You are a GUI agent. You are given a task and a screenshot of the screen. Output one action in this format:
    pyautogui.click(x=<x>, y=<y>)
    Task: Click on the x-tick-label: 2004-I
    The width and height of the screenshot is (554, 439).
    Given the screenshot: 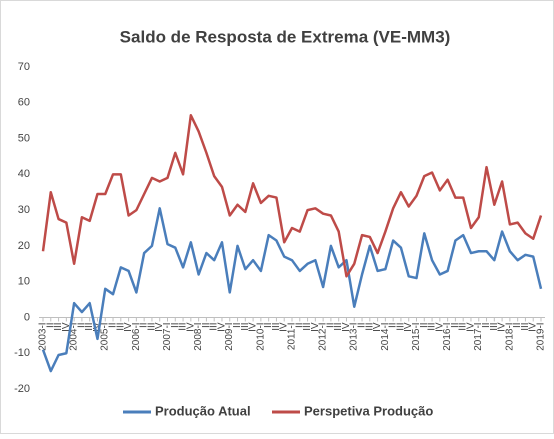 What is the action you would take?
    pyautogui.click(x=74, y=336)
    